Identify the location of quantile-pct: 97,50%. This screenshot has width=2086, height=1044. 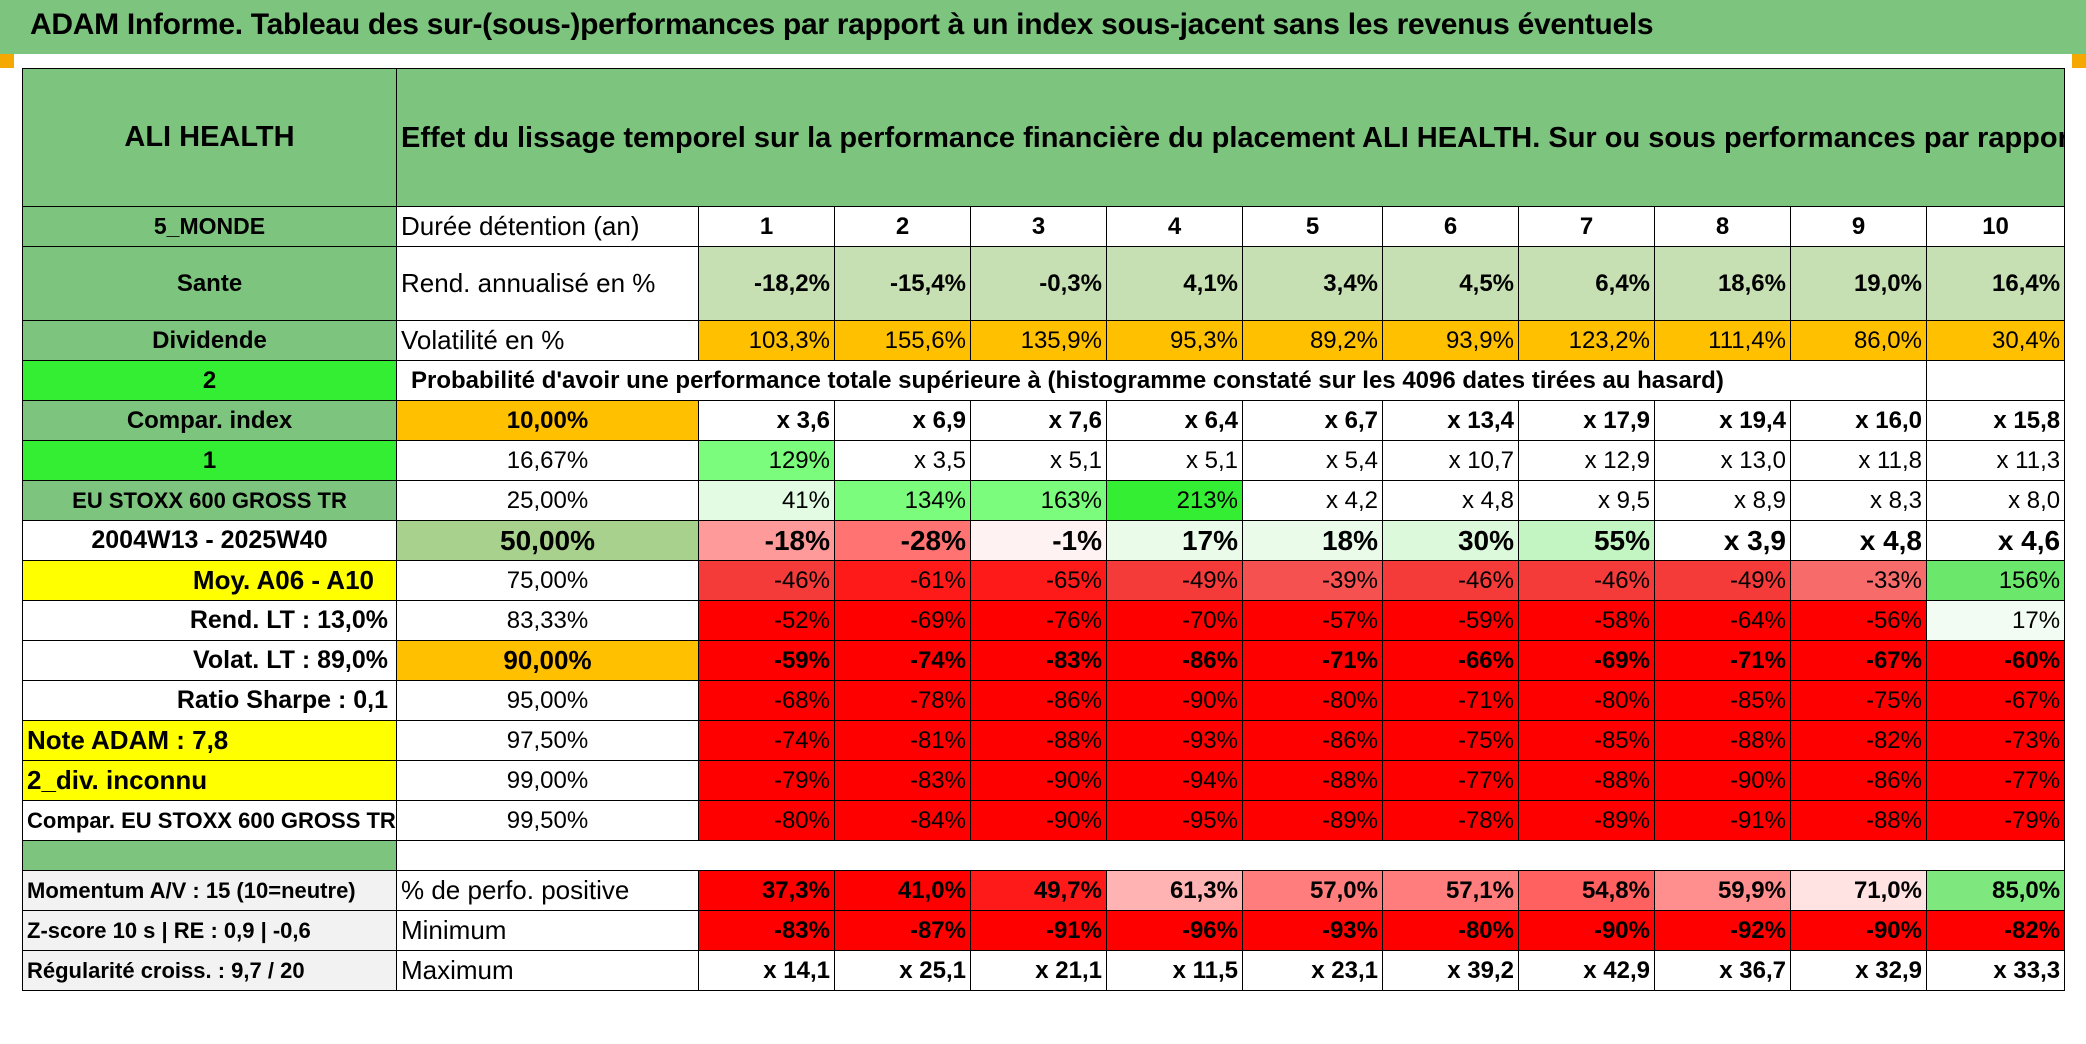
(547, 740).